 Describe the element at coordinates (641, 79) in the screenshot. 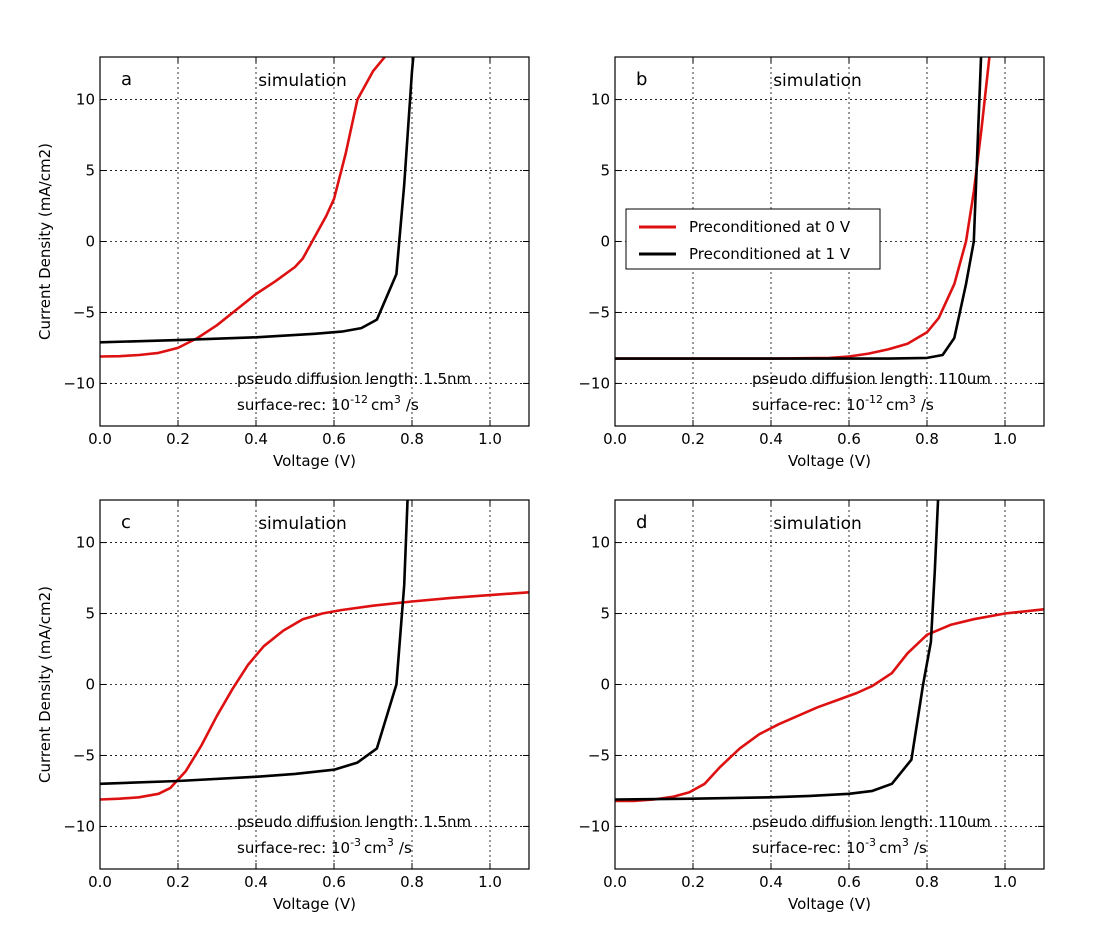

I see `panel-letter: b` at that location.